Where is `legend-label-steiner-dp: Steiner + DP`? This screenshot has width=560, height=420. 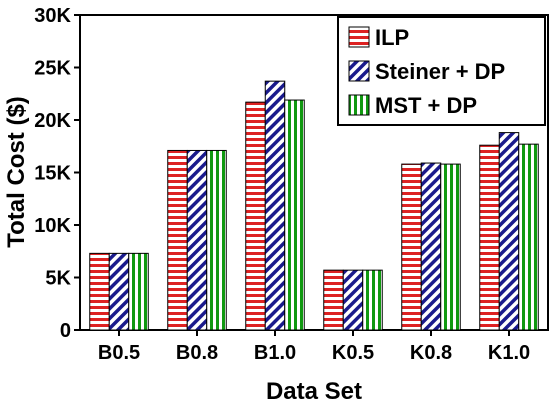 legend-label-steiner-dp: Steiner + DP is located at coordinates (440, 71).